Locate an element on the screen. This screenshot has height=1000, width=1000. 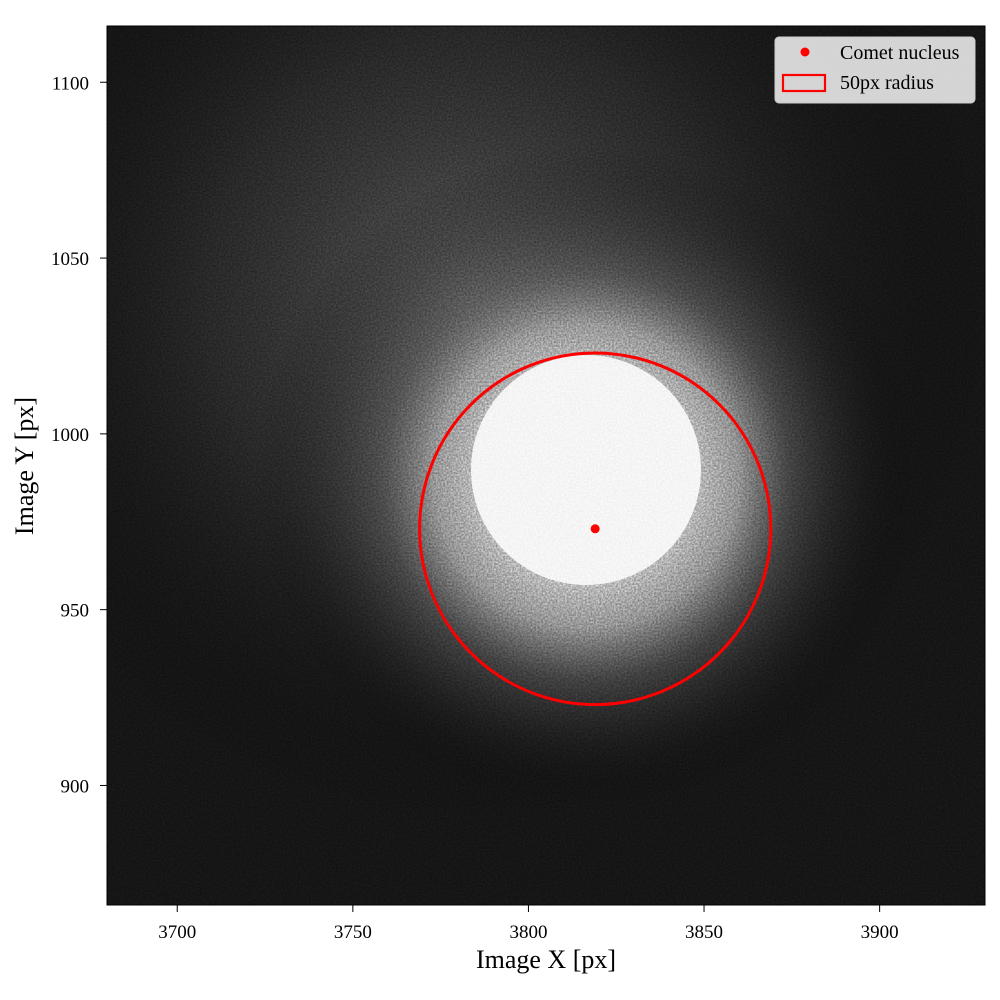
radius-circle is located at coordinates (595, 529).